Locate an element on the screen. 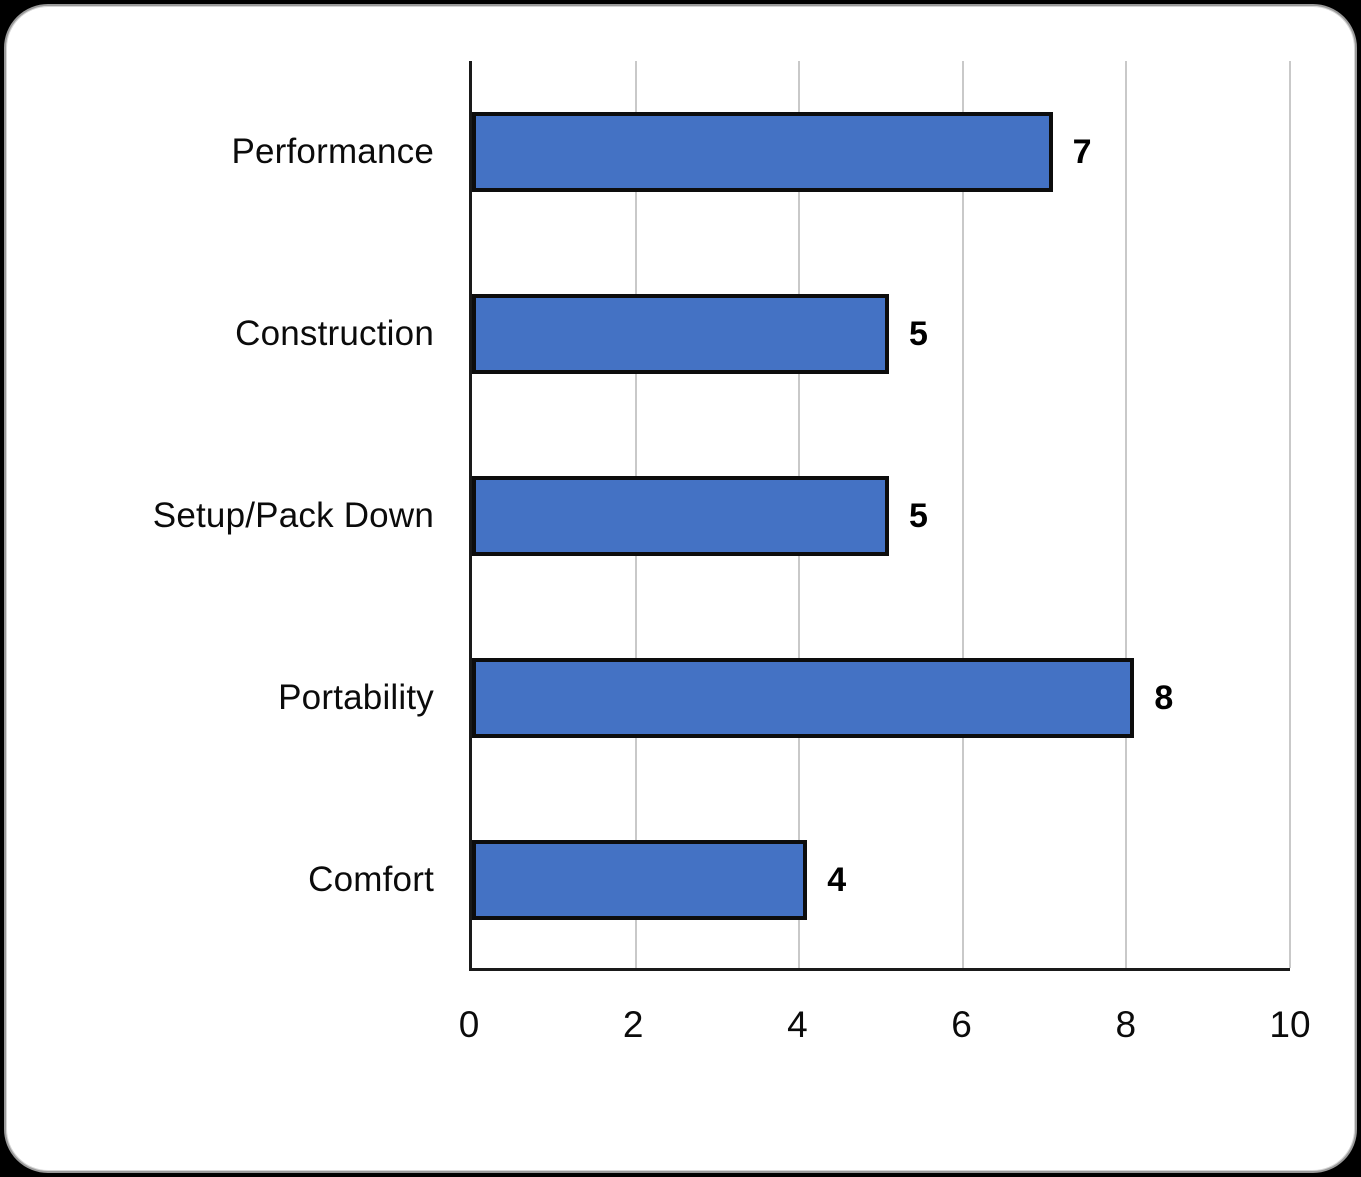 This screenshot has width=1361, height=1177. value-label-portability: 8 is located at coordinates (1164, 697).